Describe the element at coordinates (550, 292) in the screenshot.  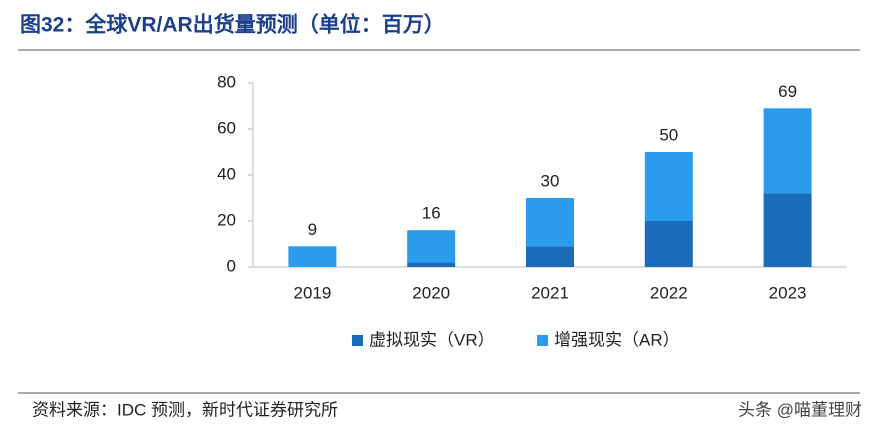
I see `x-tick-label: 2021` at that location.